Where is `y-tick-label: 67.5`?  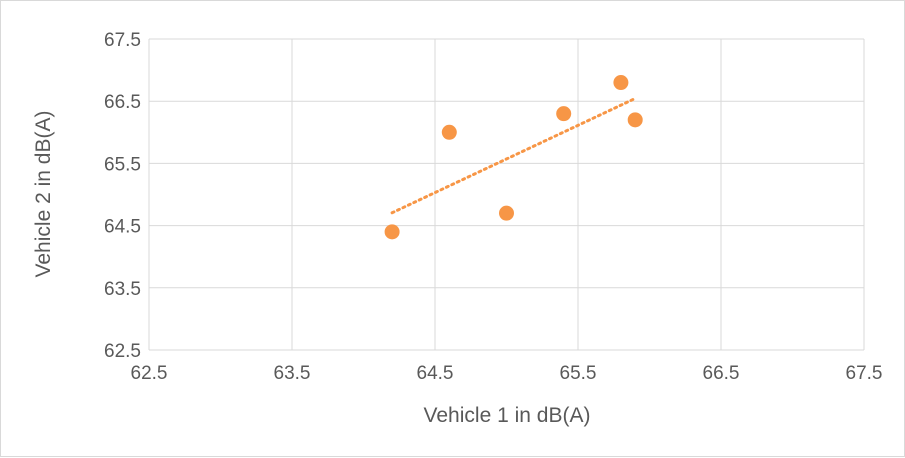 y-tick-label: 67.5 is located at coordinates (122, 40).